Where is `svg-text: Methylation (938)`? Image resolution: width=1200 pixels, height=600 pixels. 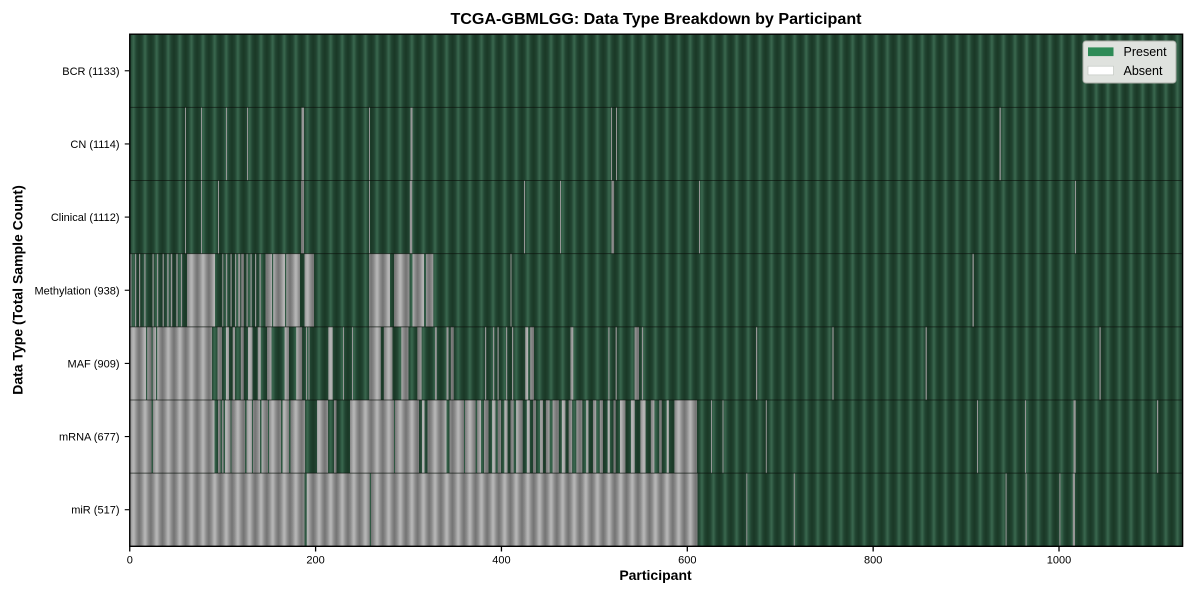
svg-text: Methylation (938) is located at coordinates (77, 291).